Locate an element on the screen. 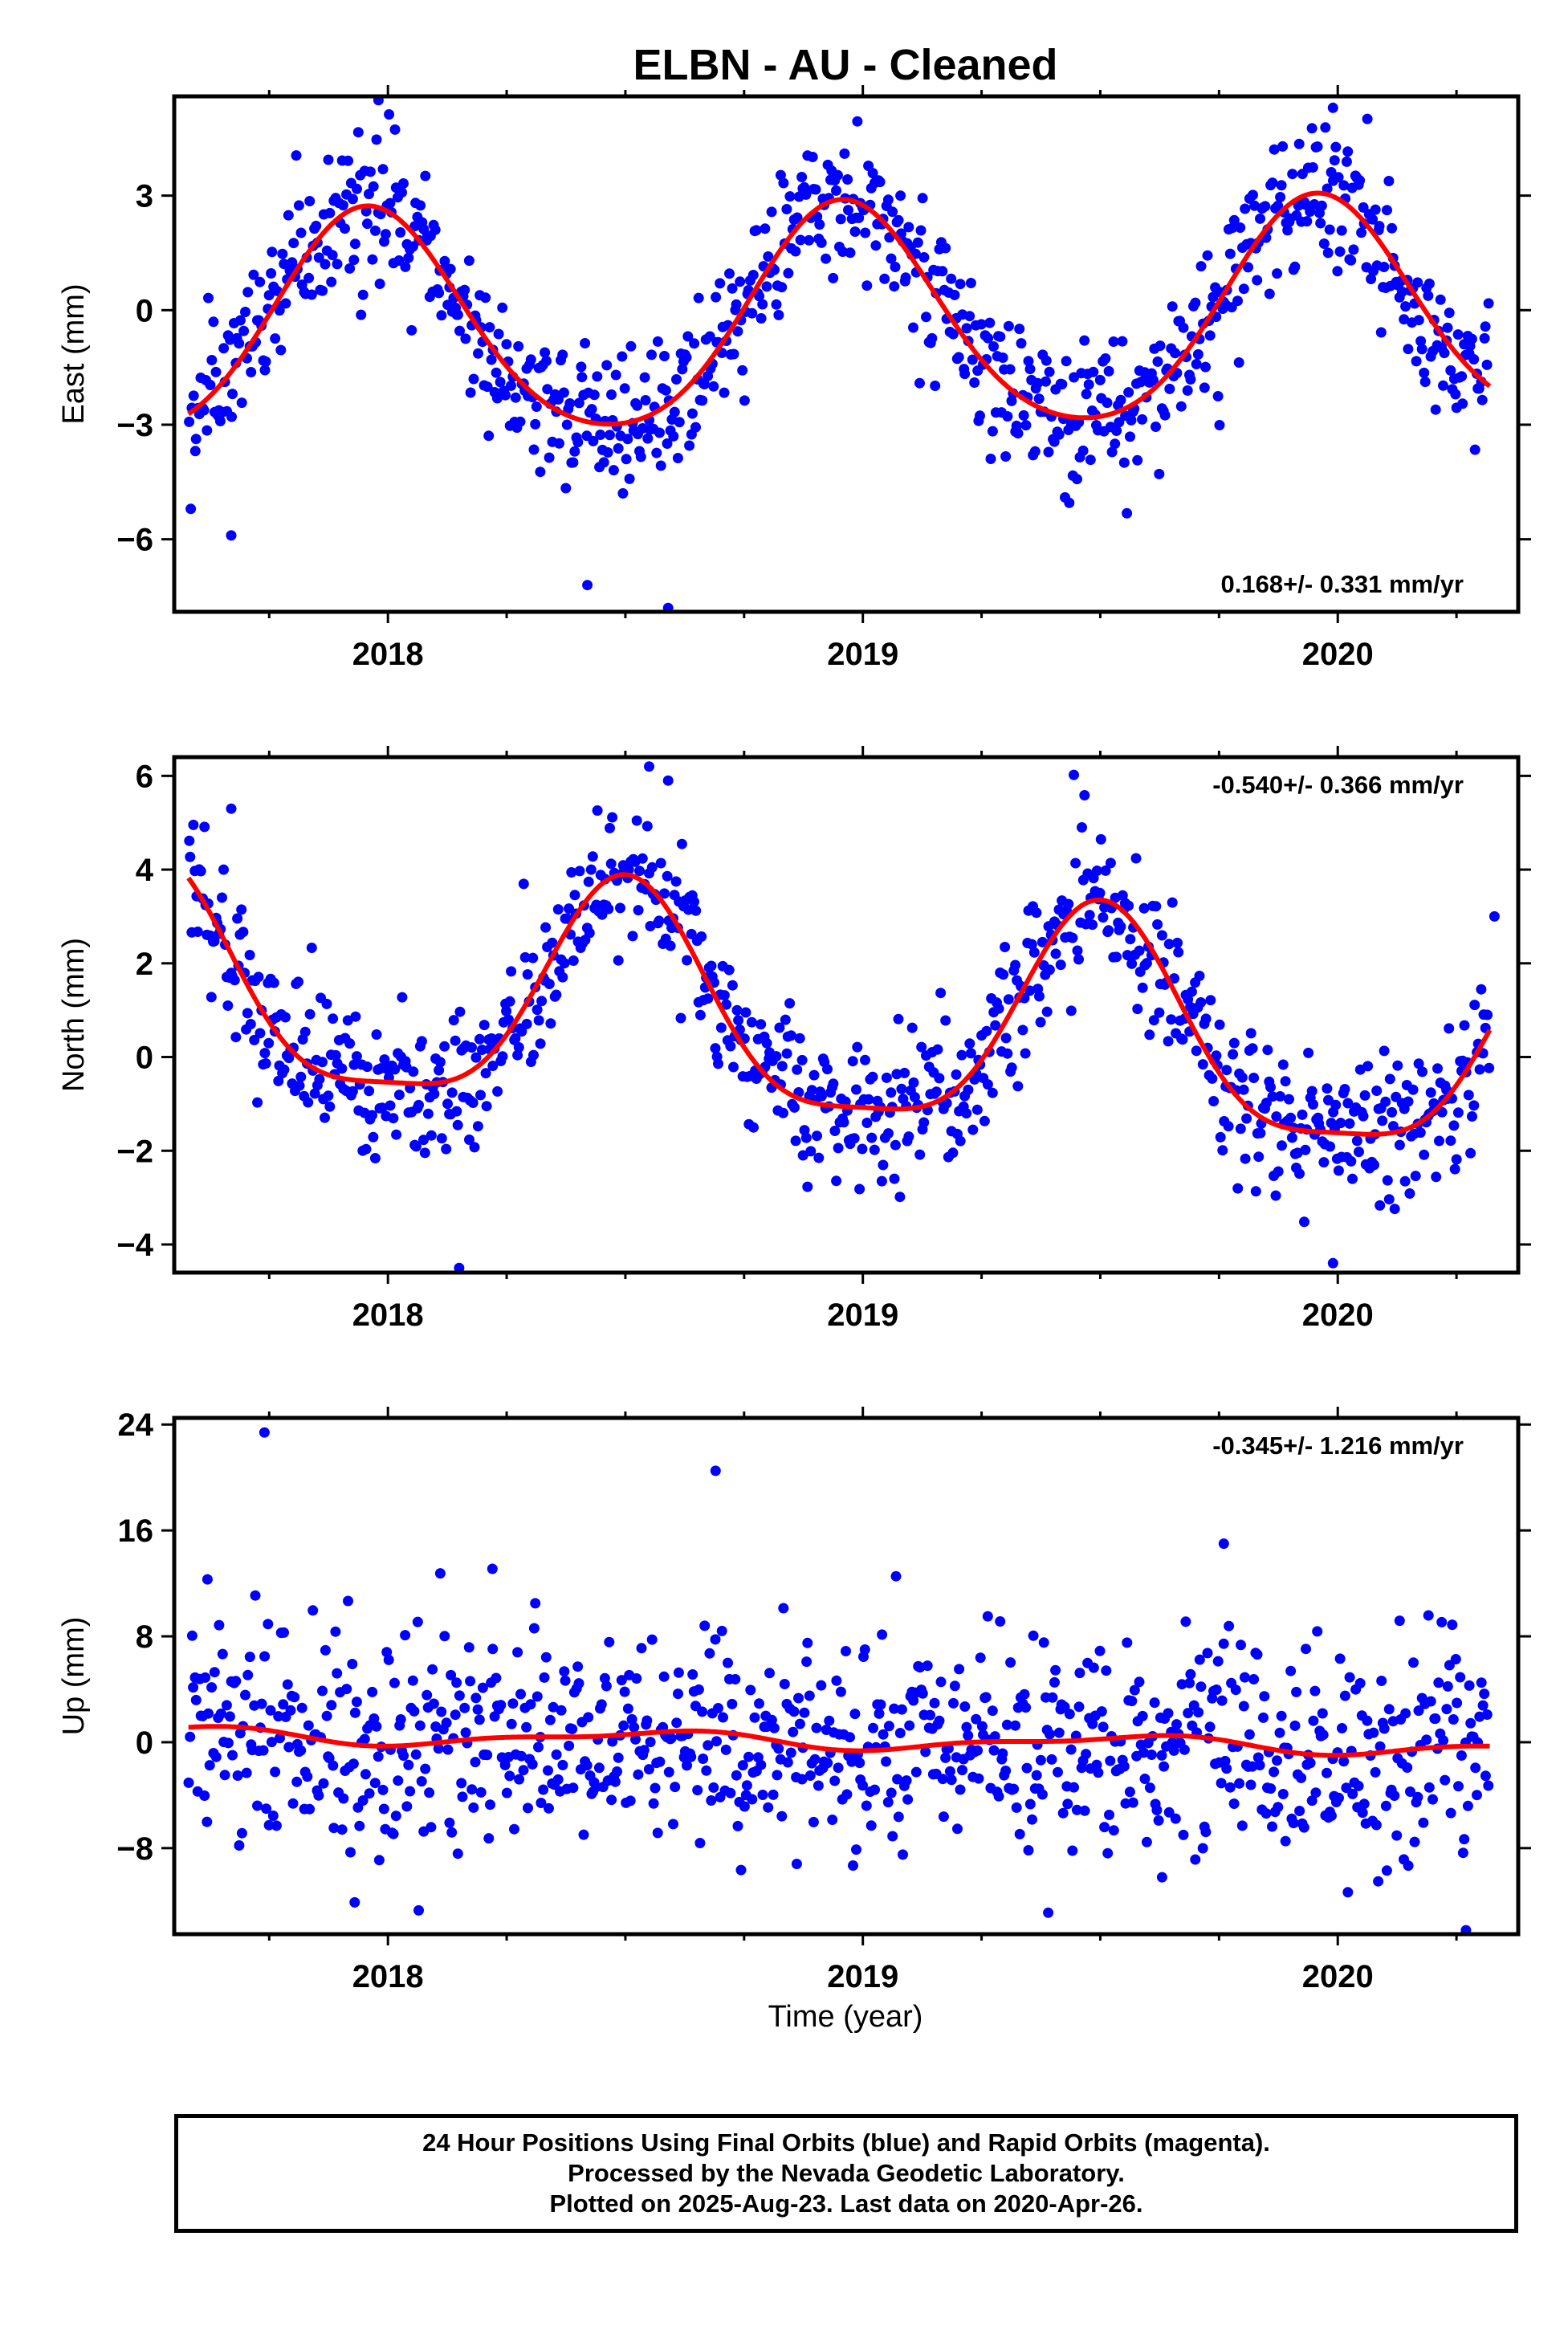 The height and width of the screenshot is (2330, 1568). y-tick-label: 0 is located at coordinates (144, 310).